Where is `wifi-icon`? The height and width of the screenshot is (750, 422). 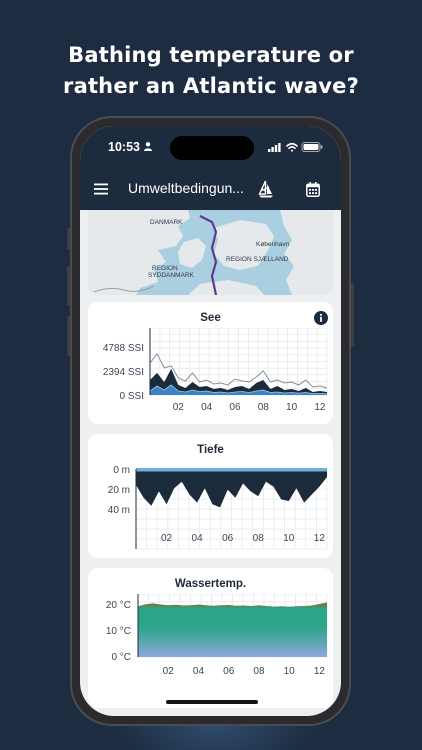
wifi-icon is located at coordinates (292, 147).